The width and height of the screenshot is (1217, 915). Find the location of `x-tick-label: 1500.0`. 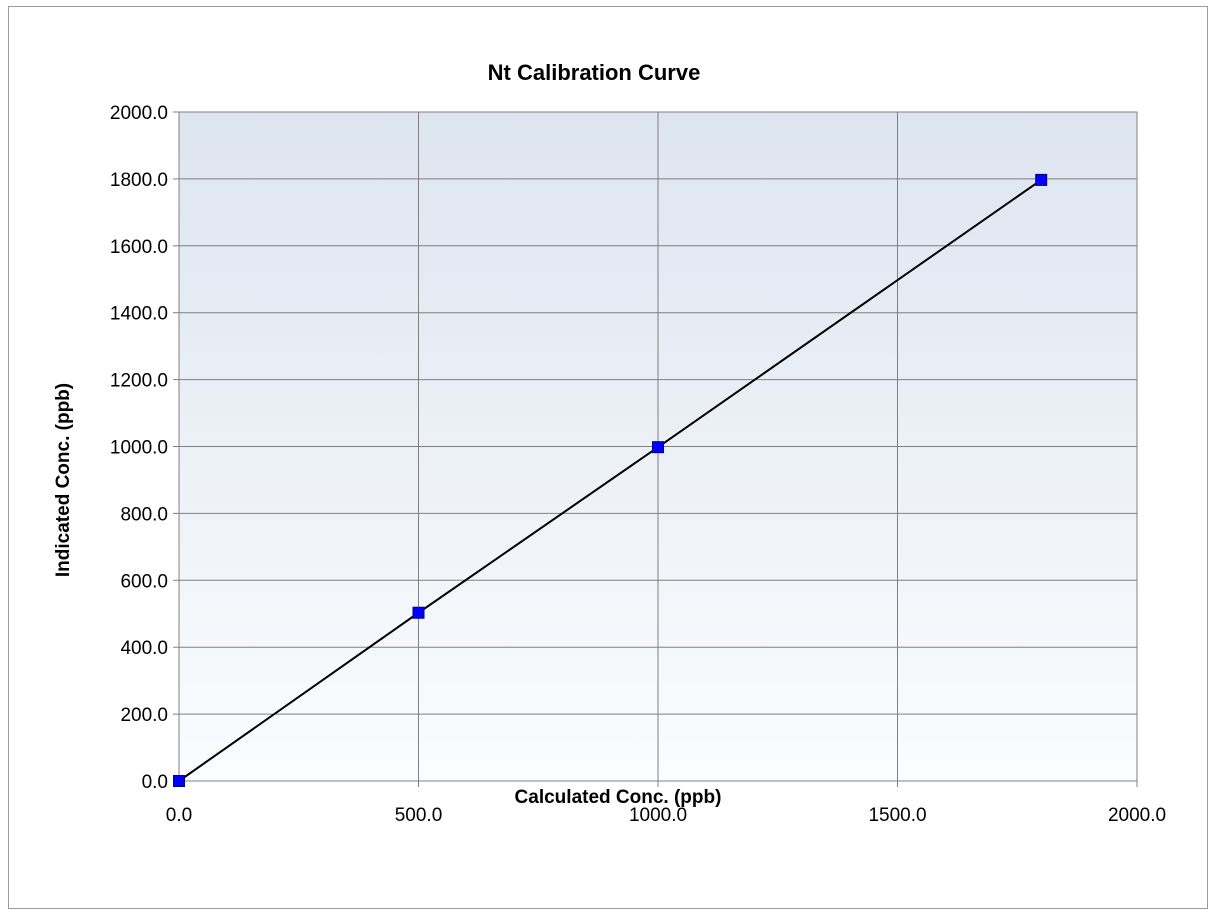

x-tick-label: 1500.0 is located at coordinates (897, 815).